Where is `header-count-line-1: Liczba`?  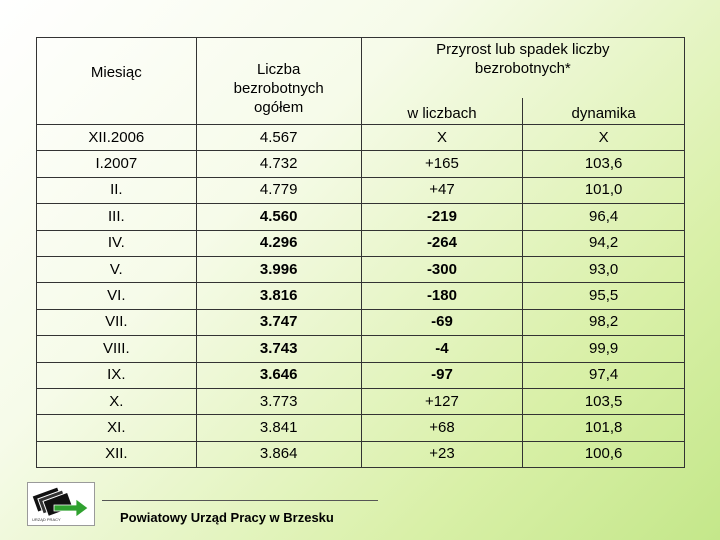
header-count-line-1: Liczba is located at coordinates (278, 69).